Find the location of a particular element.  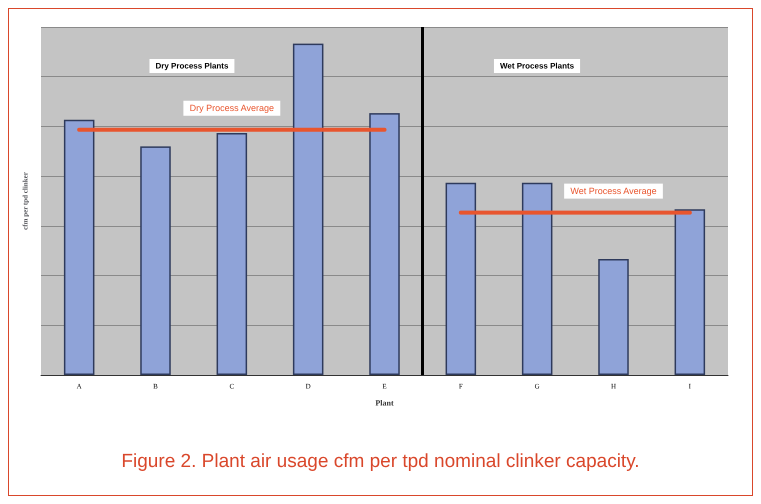

annotation: Dry Process Plants is located at coordinates (192, 66).